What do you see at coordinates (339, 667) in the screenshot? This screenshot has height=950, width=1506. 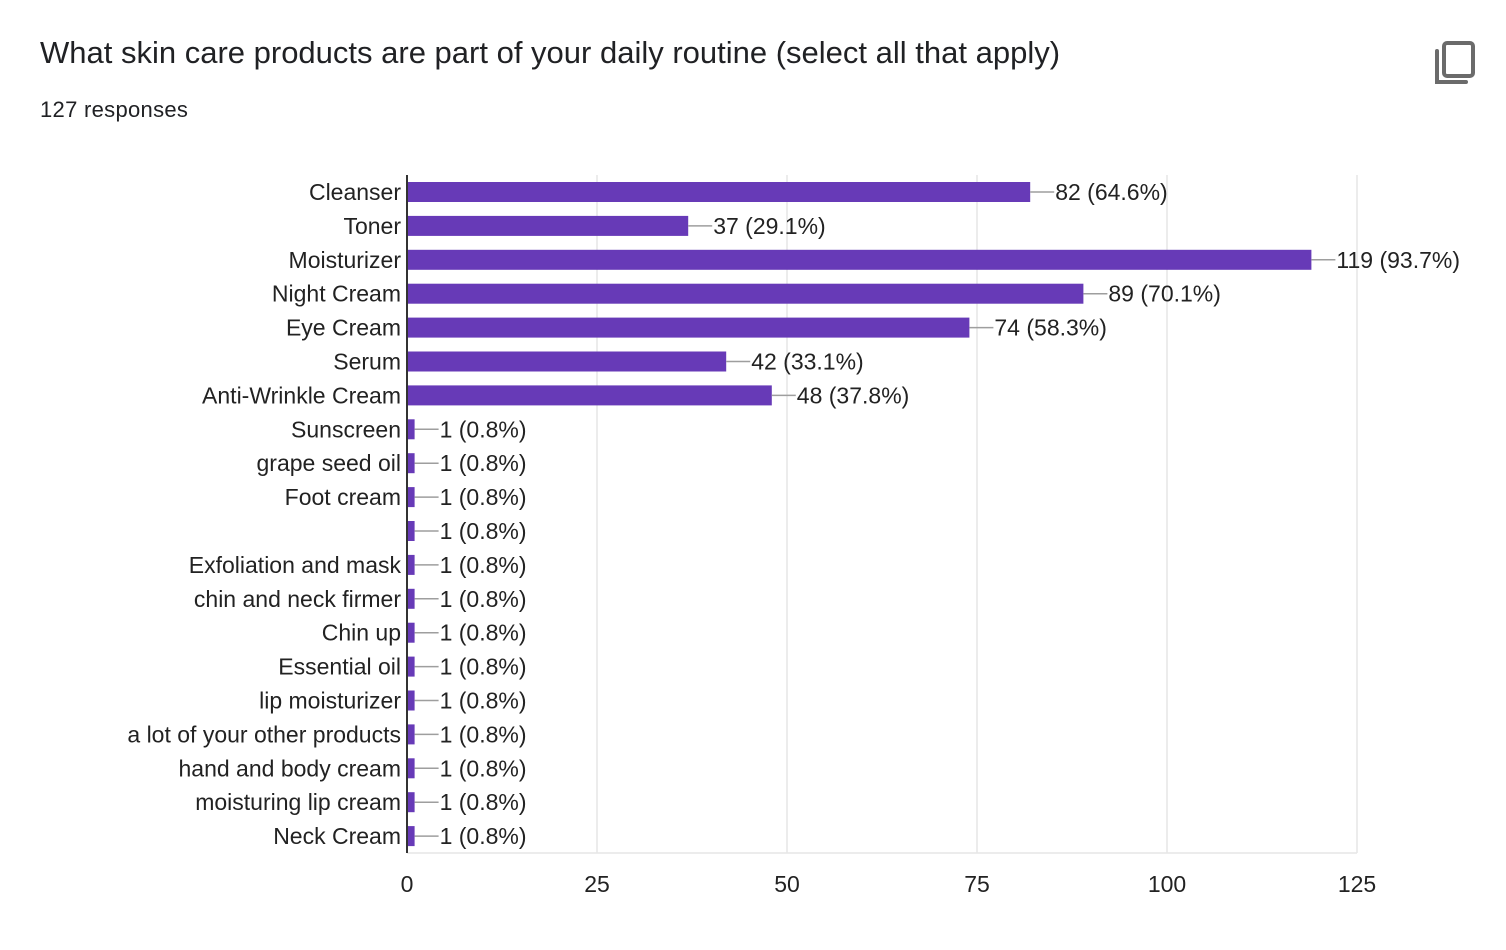 I see `category-label: Essential oil` at bounding box center [339, 667].